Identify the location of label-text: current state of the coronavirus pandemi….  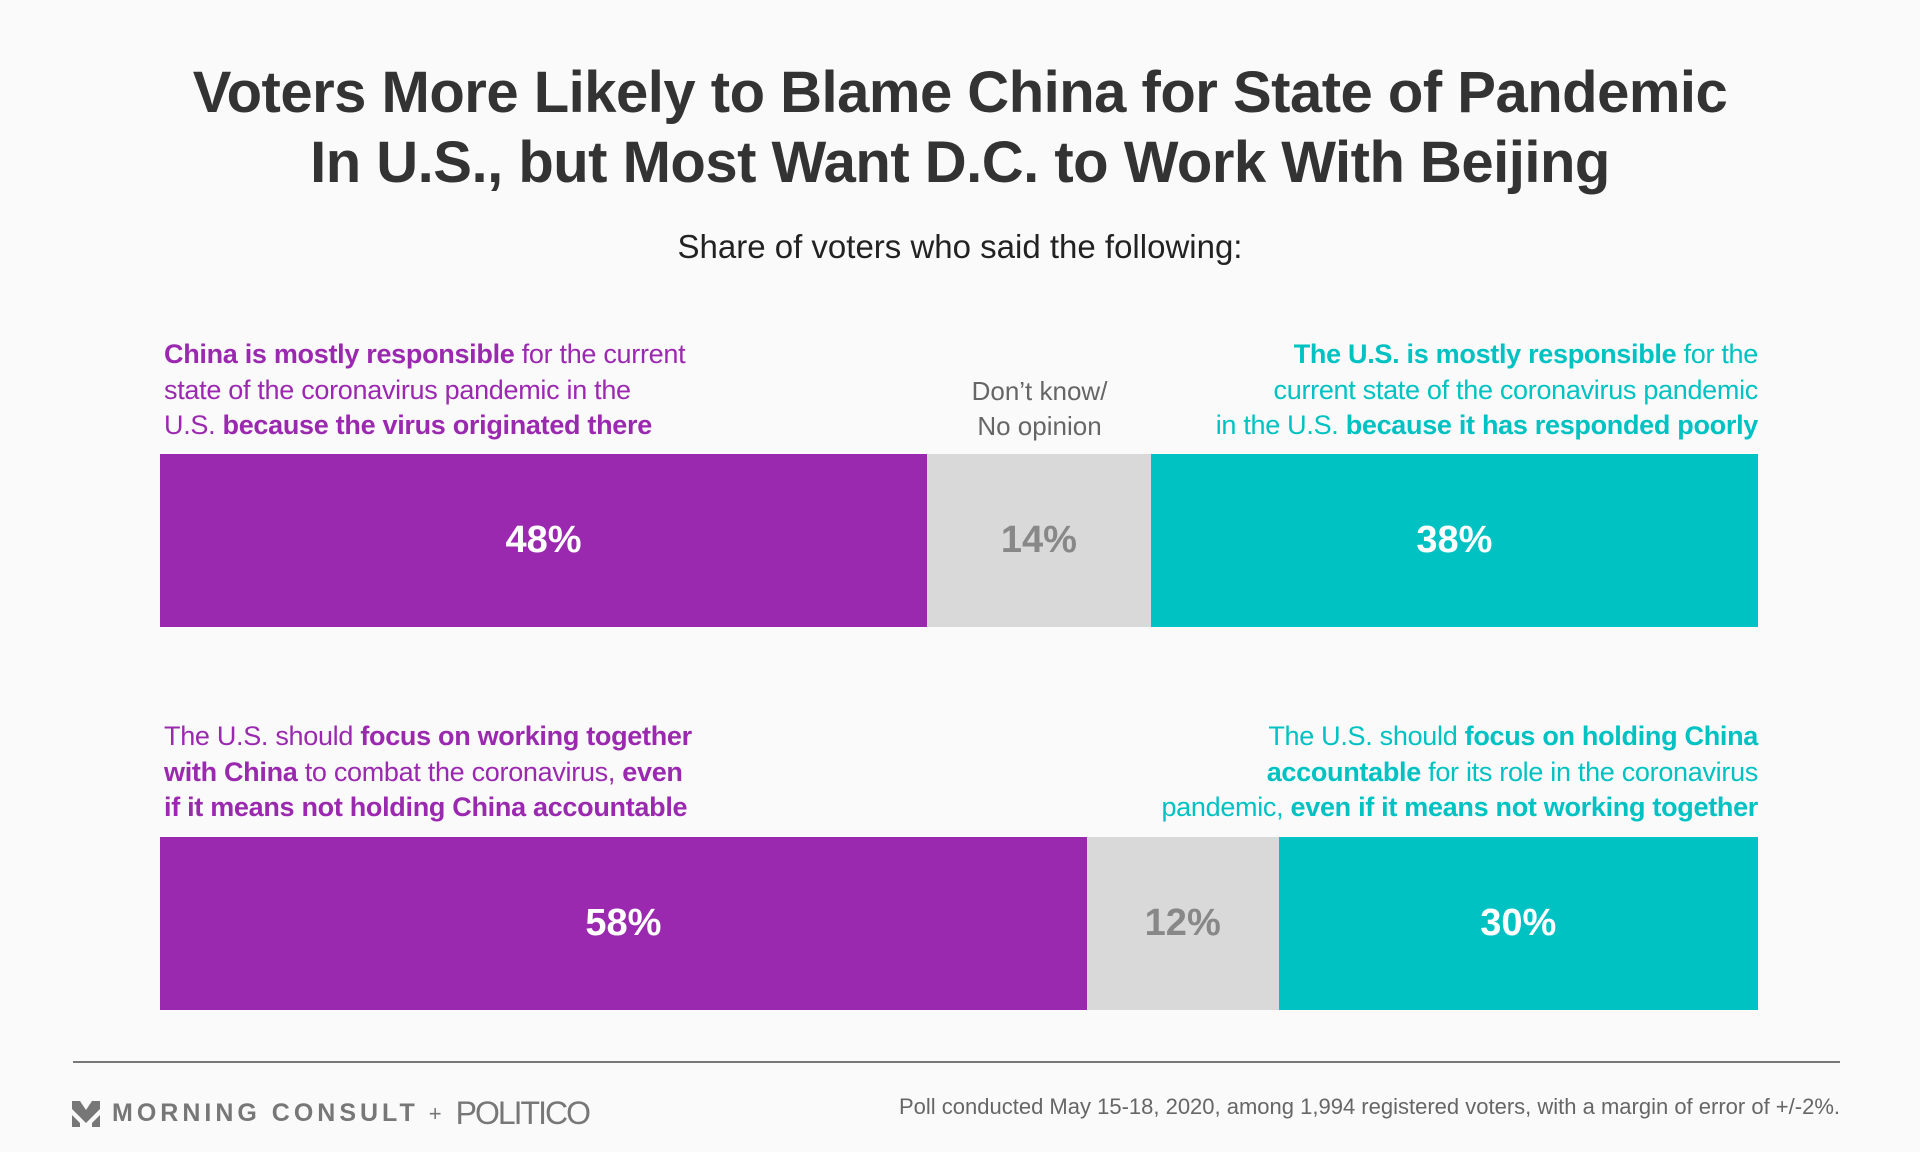
(1516, 389).